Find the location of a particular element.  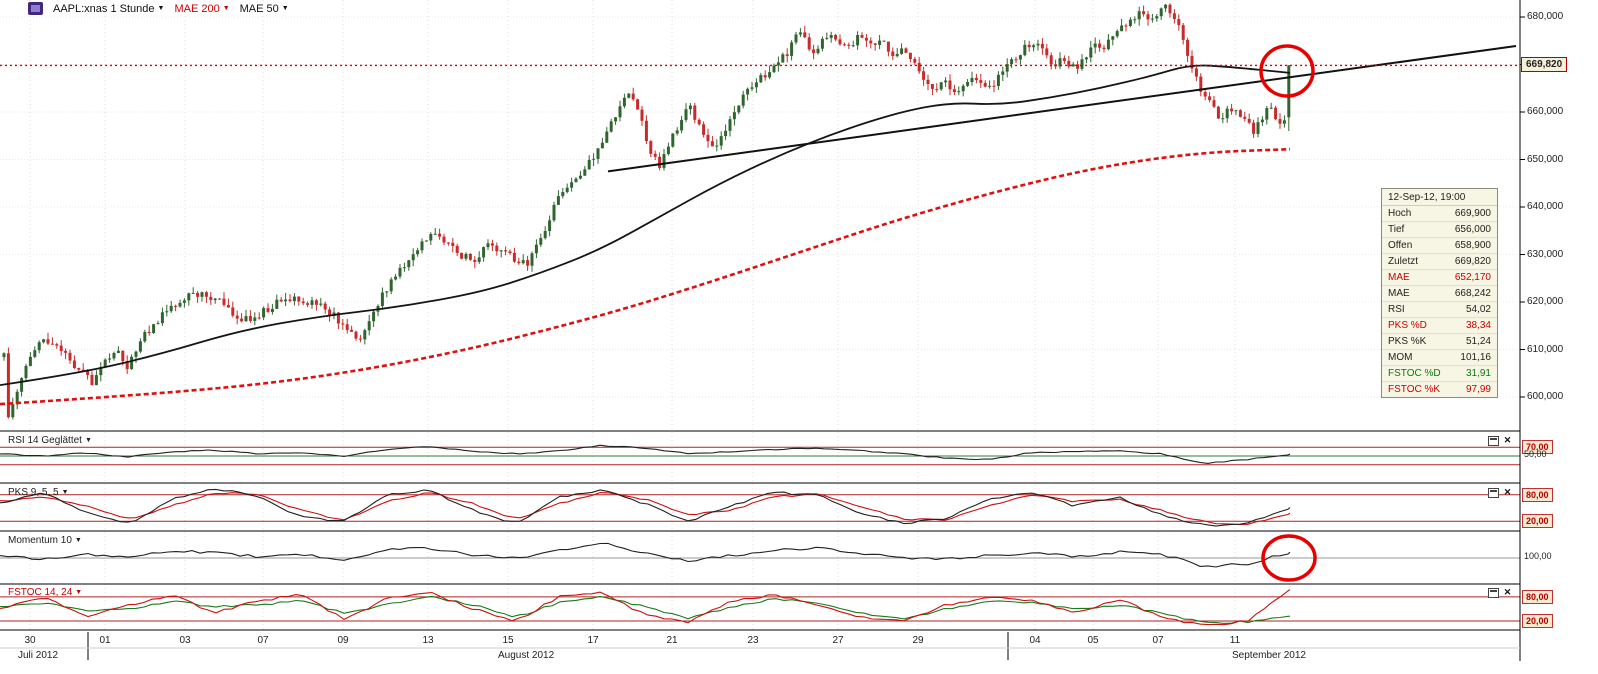

x-axis-tick-label: 01 is located at coordinates (105, 640).